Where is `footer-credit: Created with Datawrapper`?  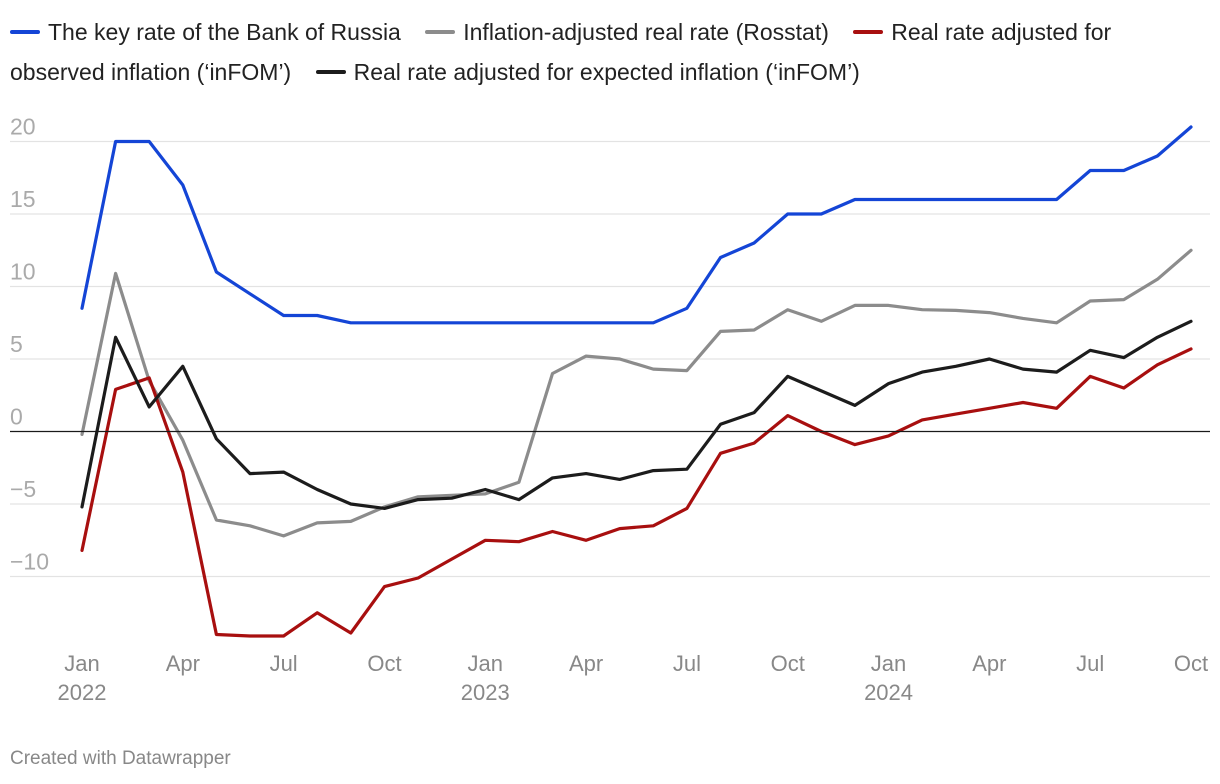 footer-credit: Created with Datawrapper is located at coordinates (120, 758).